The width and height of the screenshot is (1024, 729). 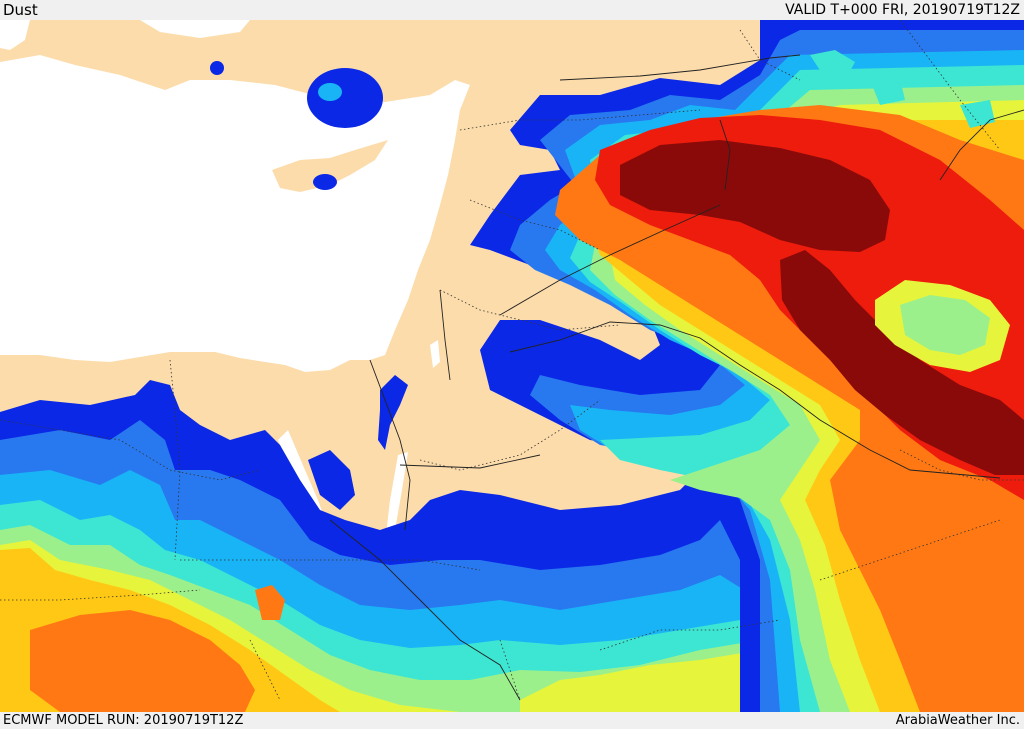 I want to click on model-run-label: ECMWF MODEL RUN: 20190719T12Z, so click(x=123, y=720).